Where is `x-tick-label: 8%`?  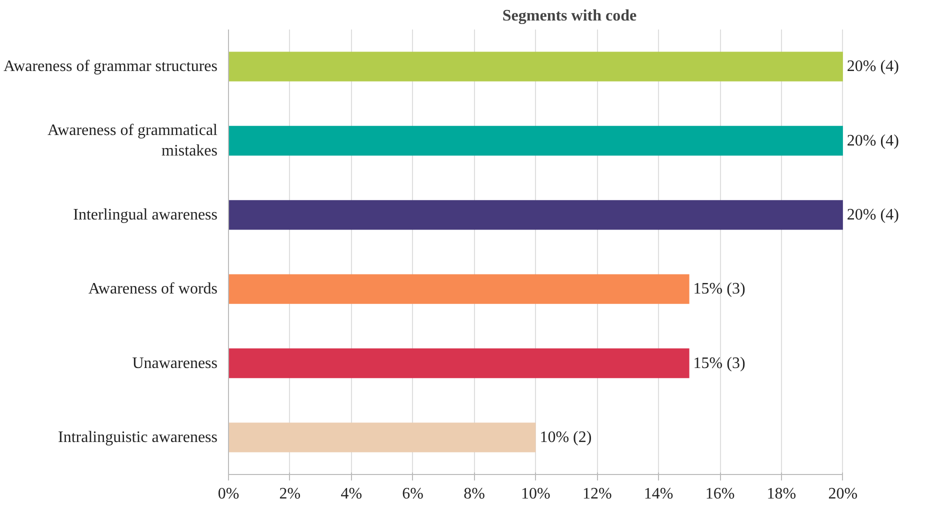
x-tick-label: 8% is located at coordinates (474, 494).